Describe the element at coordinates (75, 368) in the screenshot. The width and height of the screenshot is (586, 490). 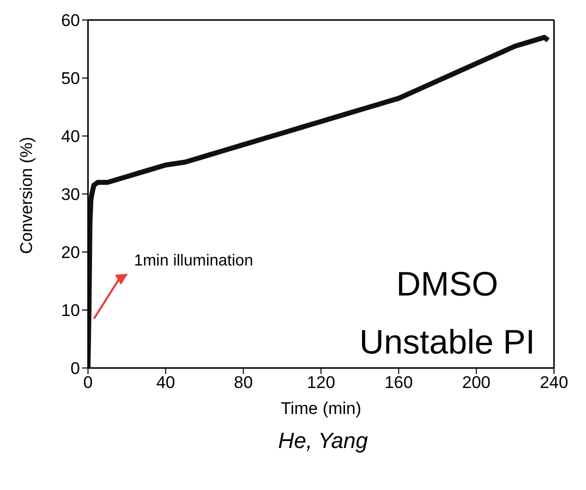
I see `y-tick-label: 0` at that location.